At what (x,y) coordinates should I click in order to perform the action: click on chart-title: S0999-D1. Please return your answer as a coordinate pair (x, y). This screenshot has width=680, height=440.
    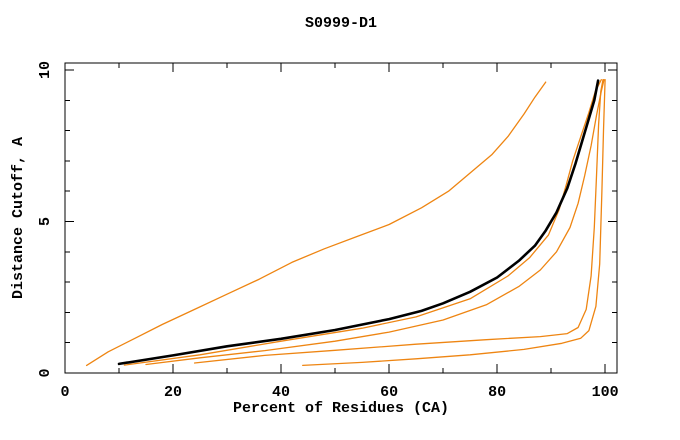
    Looking at the image, I should click on (341, 23).